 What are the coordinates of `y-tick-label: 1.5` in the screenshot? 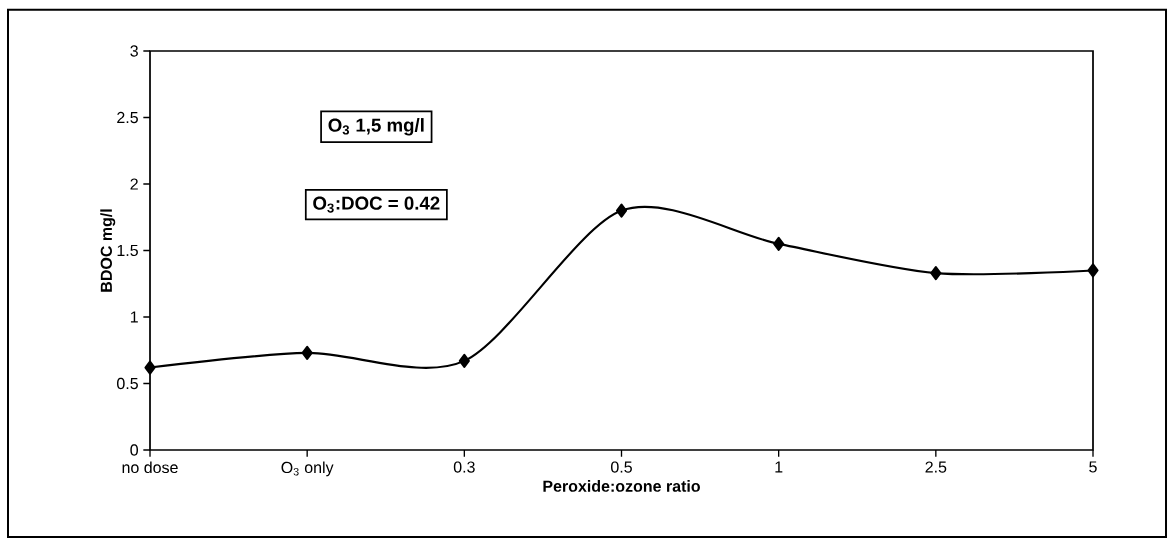 It's located at (127, 250).